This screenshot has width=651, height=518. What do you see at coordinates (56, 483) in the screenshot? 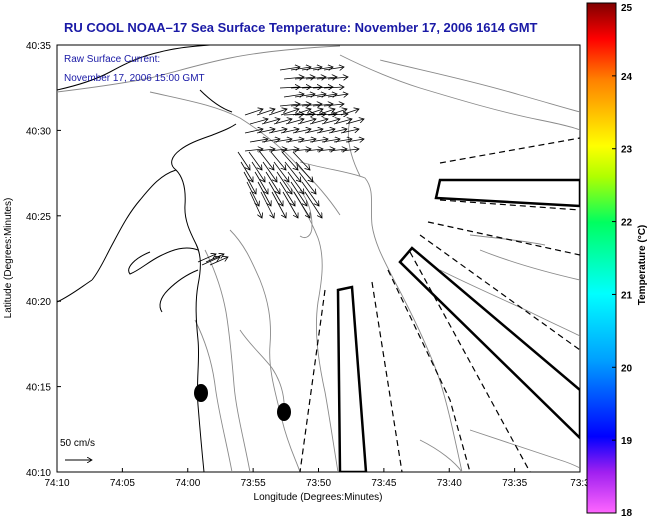
I see `x-tick-label: 74:10` at bounding box center [56, 483].